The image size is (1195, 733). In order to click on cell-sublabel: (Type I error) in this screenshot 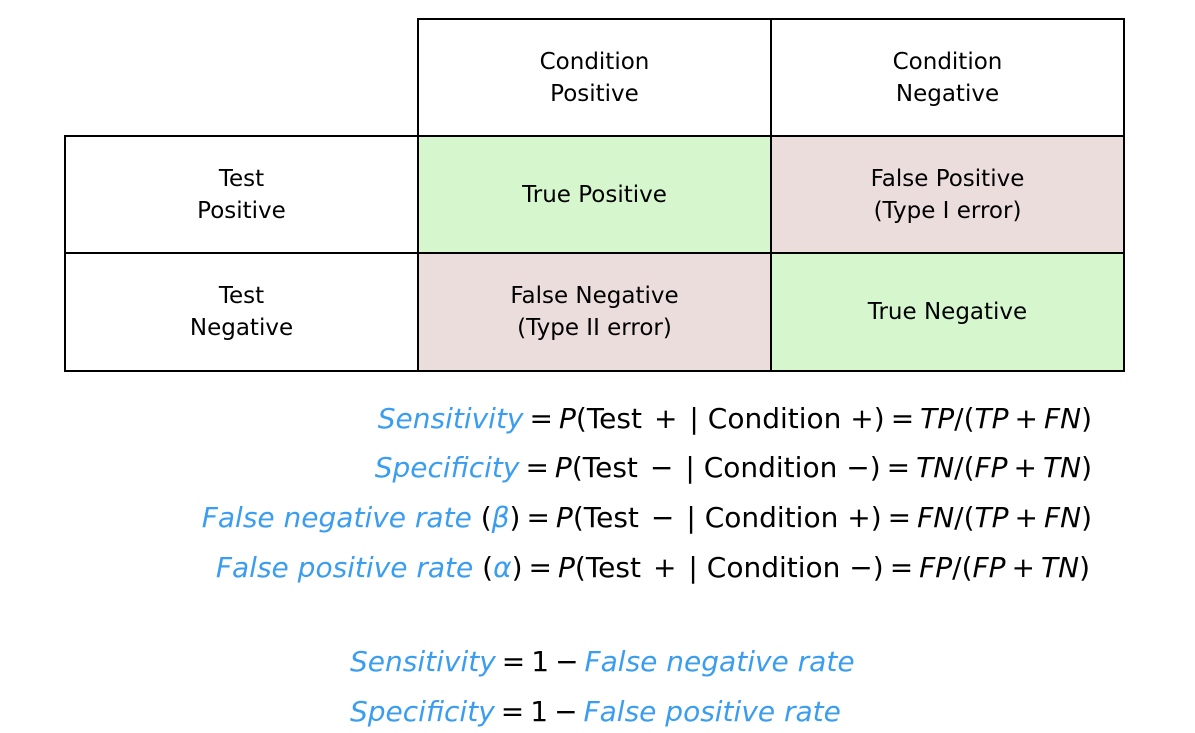, I will do `click(947, 210)`.